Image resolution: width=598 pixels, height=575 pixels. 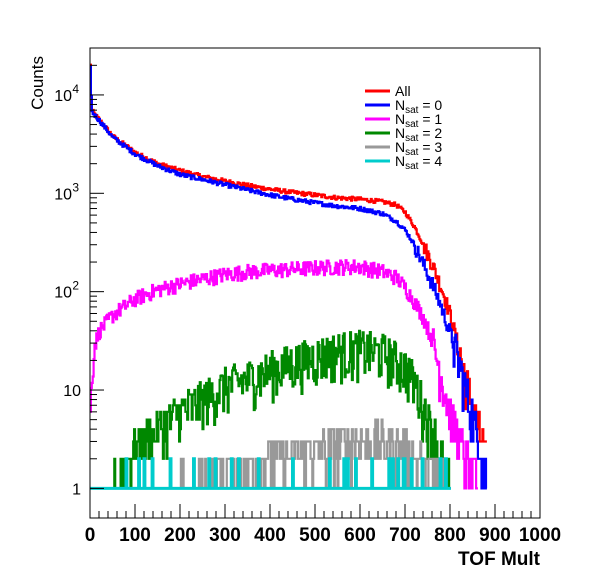 I want to click on y-tick-label: 10², so click(x=66, y=290).